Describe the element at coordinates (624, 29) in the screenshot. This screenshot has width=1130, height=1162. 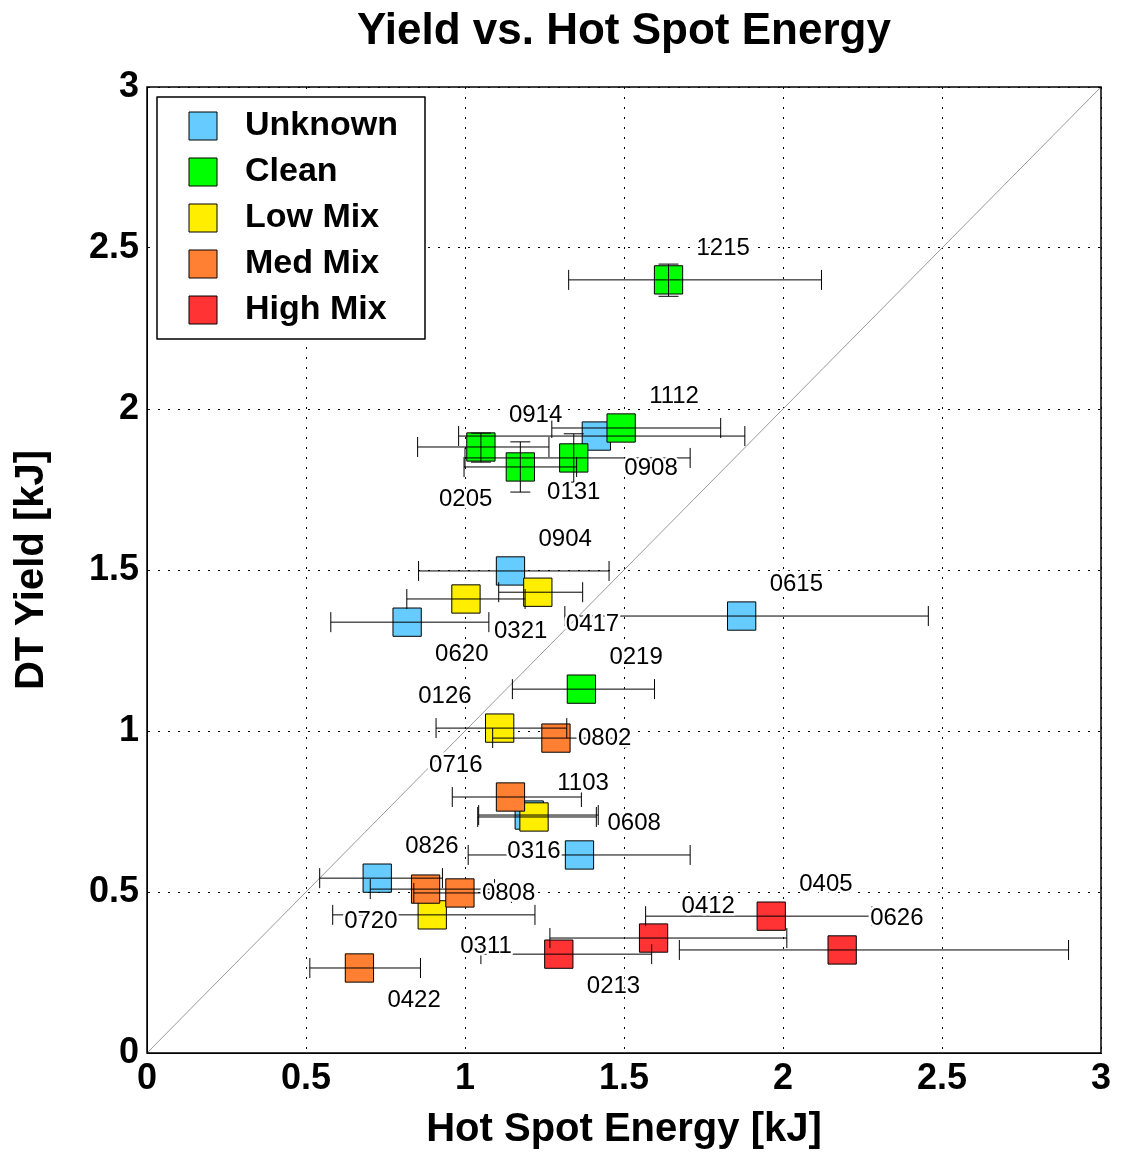
I see `chart-title: Yield vs. Hot Spot Energy` at that location.